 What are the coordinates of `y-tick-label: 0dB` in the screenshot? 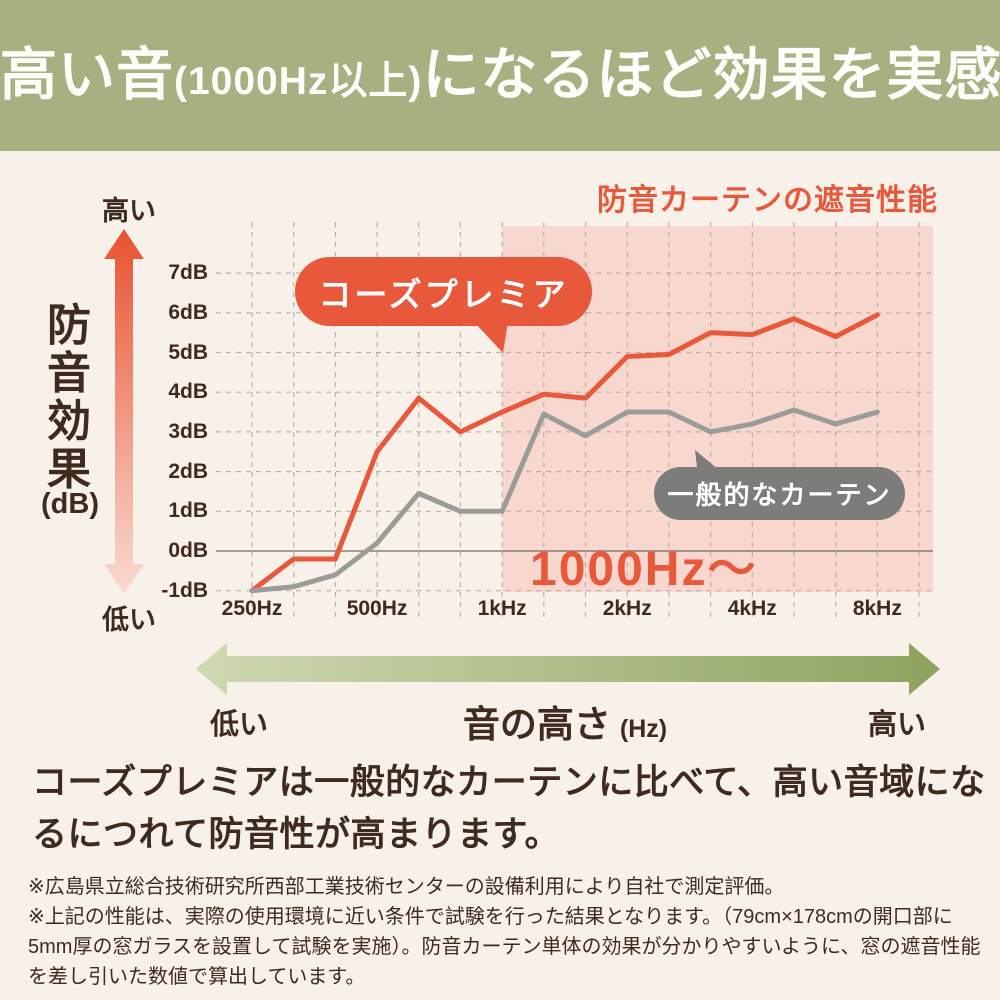 It's located at (188, 550).